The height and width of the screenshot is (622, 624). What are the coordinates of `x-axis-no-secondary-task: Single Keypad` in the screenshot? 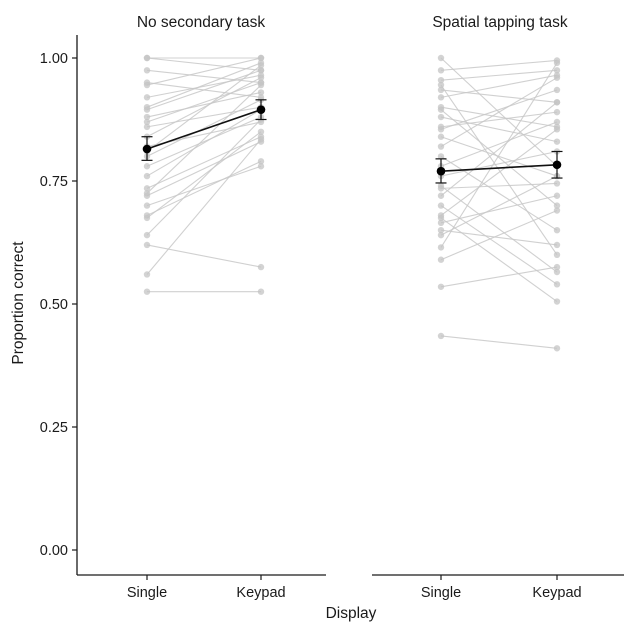 It's located at (201, 587).